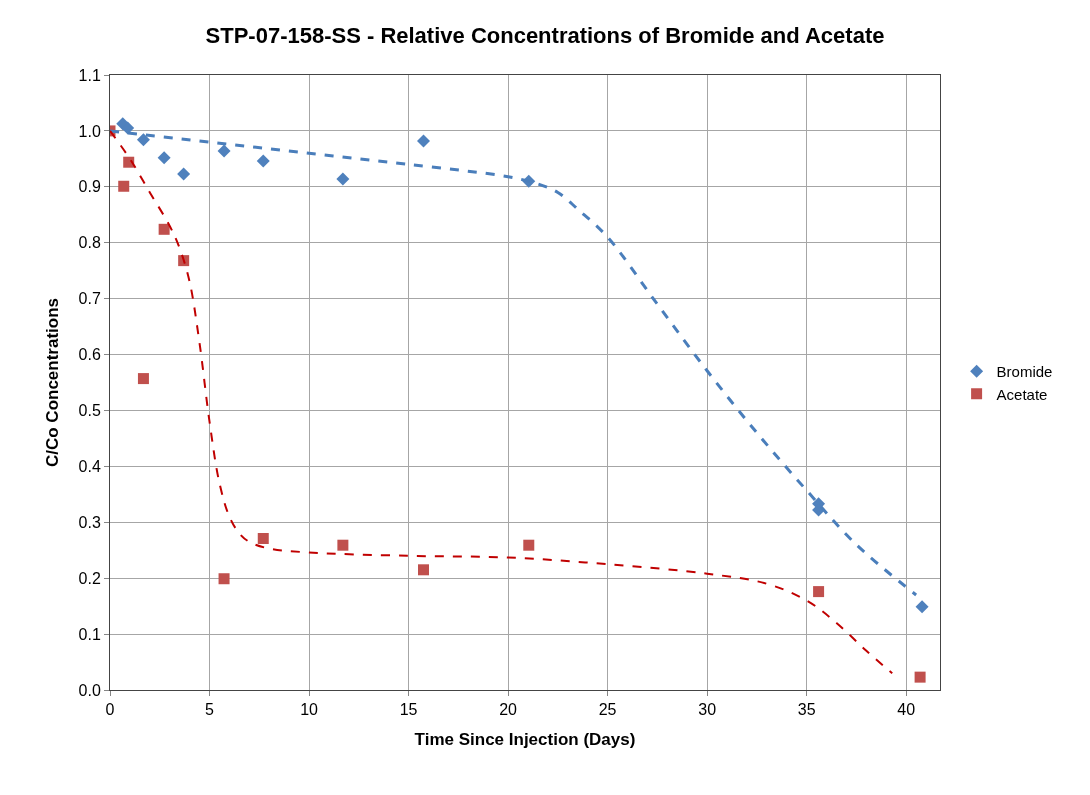  What do you see at coordinates (89, 690) in the screenshot?
I see `y-tick-label: 0.0` at bounding box center [89, 690].